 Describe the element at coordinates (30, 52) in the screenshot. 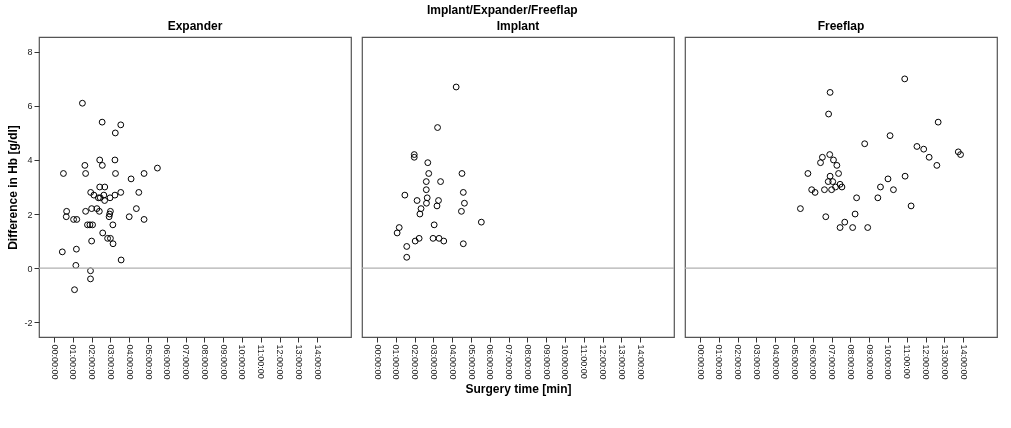

I see `y-tick-label: 8` at that location.